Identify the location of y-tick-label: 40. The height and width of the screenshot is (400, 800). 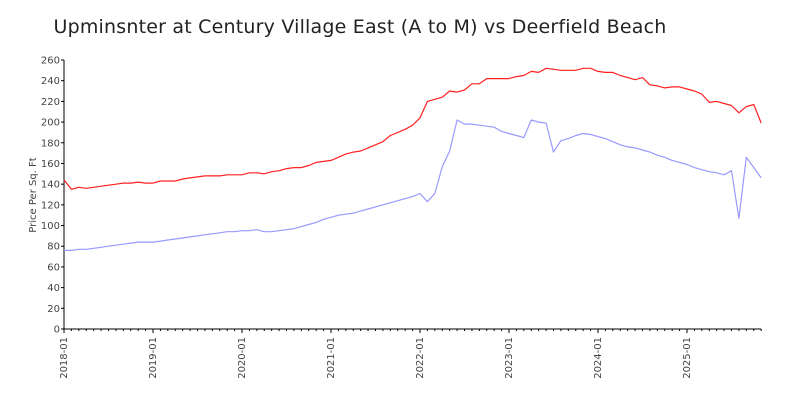
(53, 288).